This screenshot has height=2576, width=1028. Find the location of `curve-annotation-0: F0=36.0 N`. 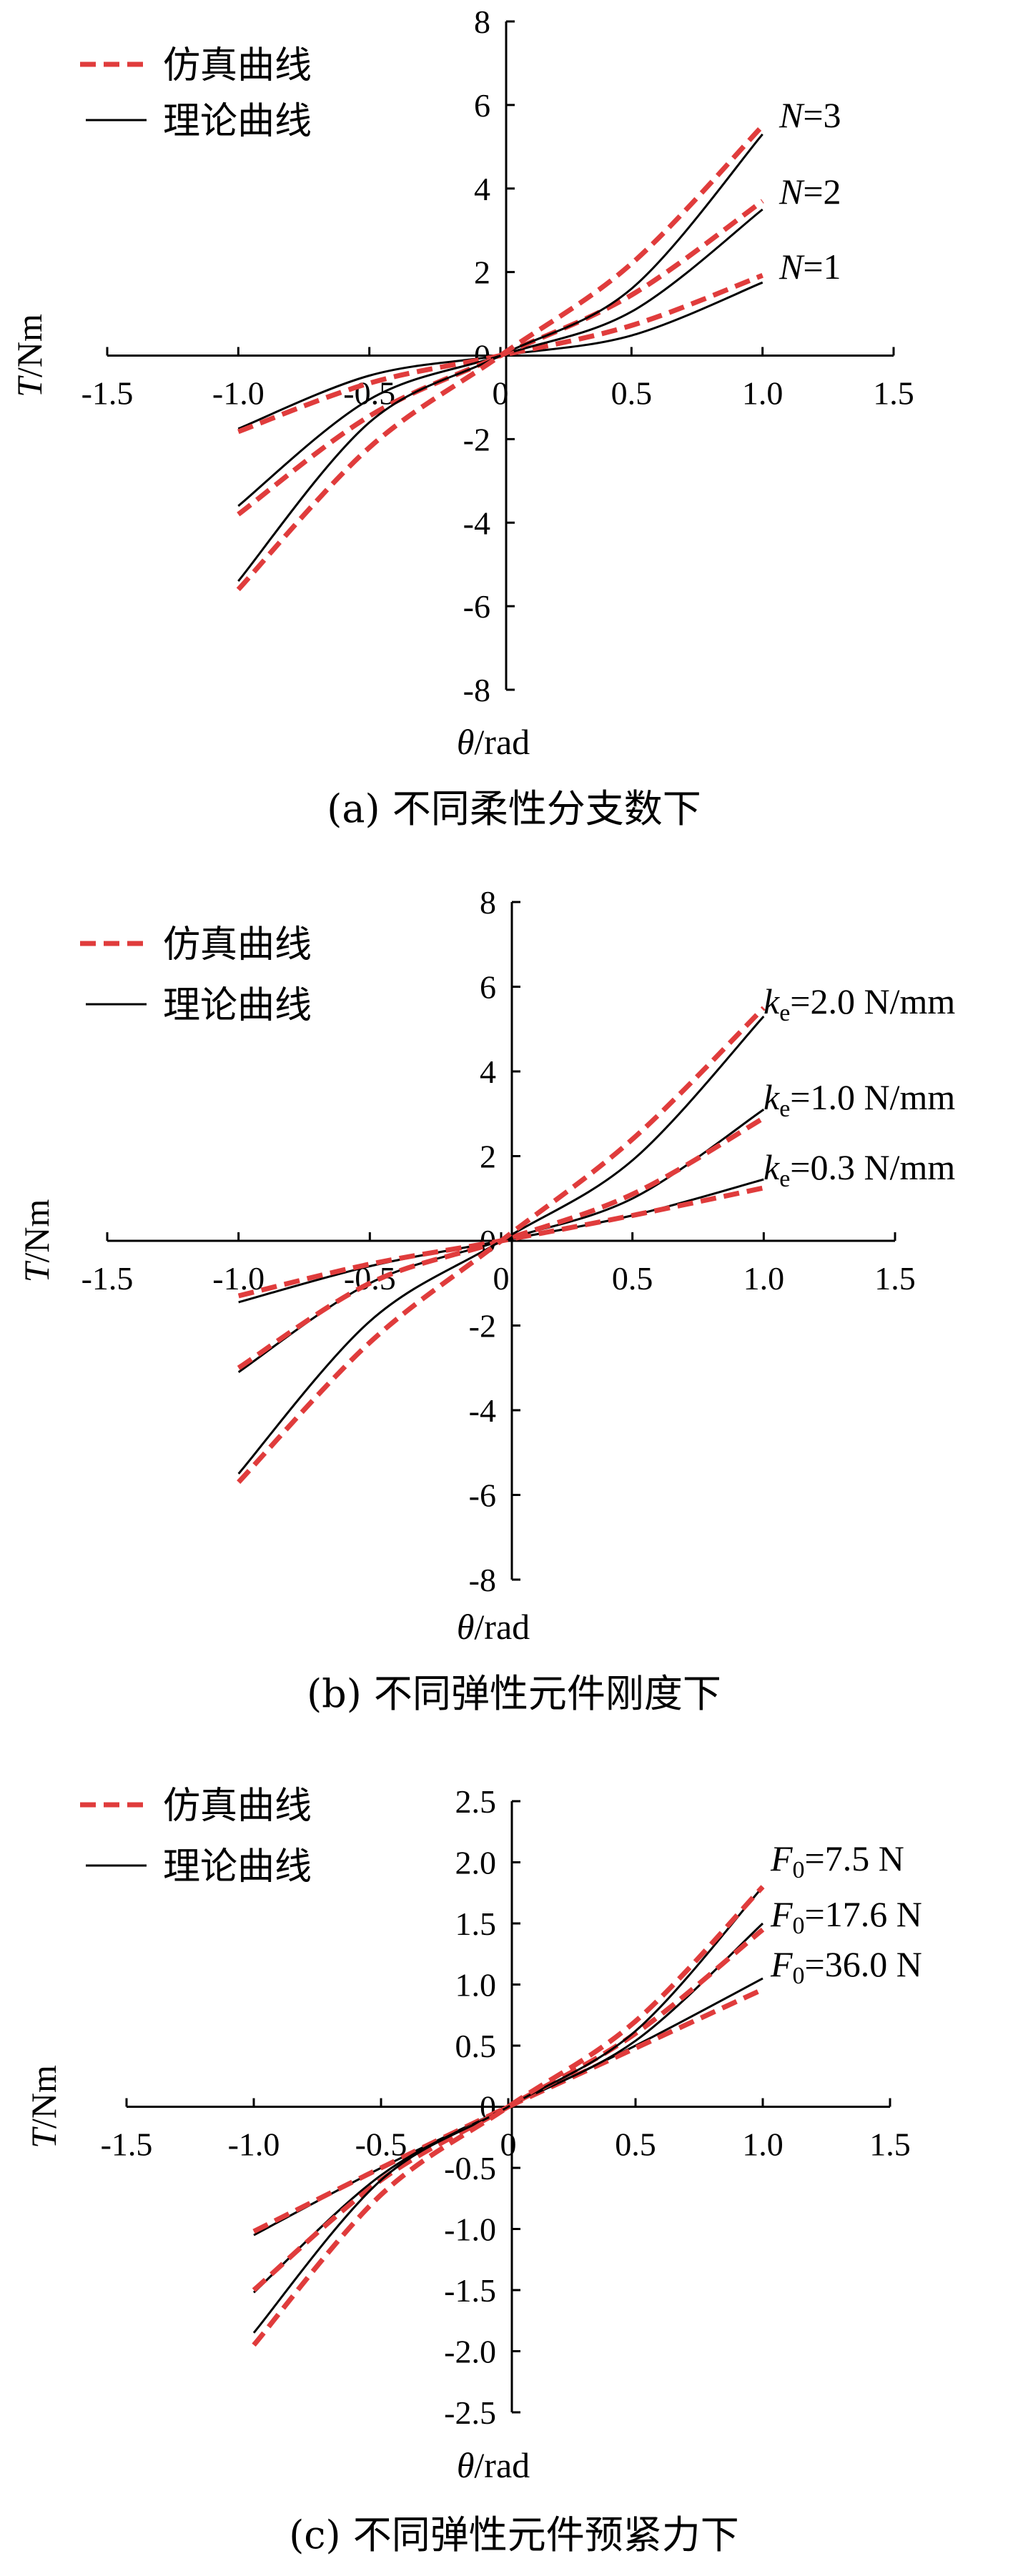

curve-annotation-0: F0=36.0 N is located at coordinates (846, 1967).